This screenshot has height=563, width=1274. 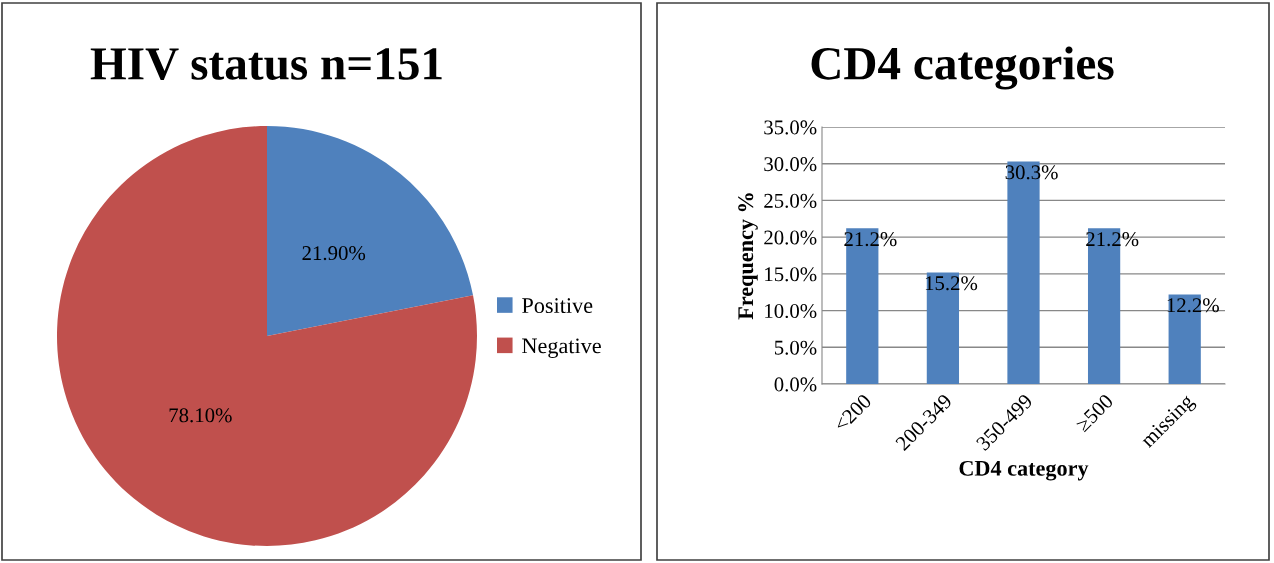 What do you see at coordinates (853, 413) in the screenshot?
I see `x-tick-label: <200` at bounding box center [853, 413].